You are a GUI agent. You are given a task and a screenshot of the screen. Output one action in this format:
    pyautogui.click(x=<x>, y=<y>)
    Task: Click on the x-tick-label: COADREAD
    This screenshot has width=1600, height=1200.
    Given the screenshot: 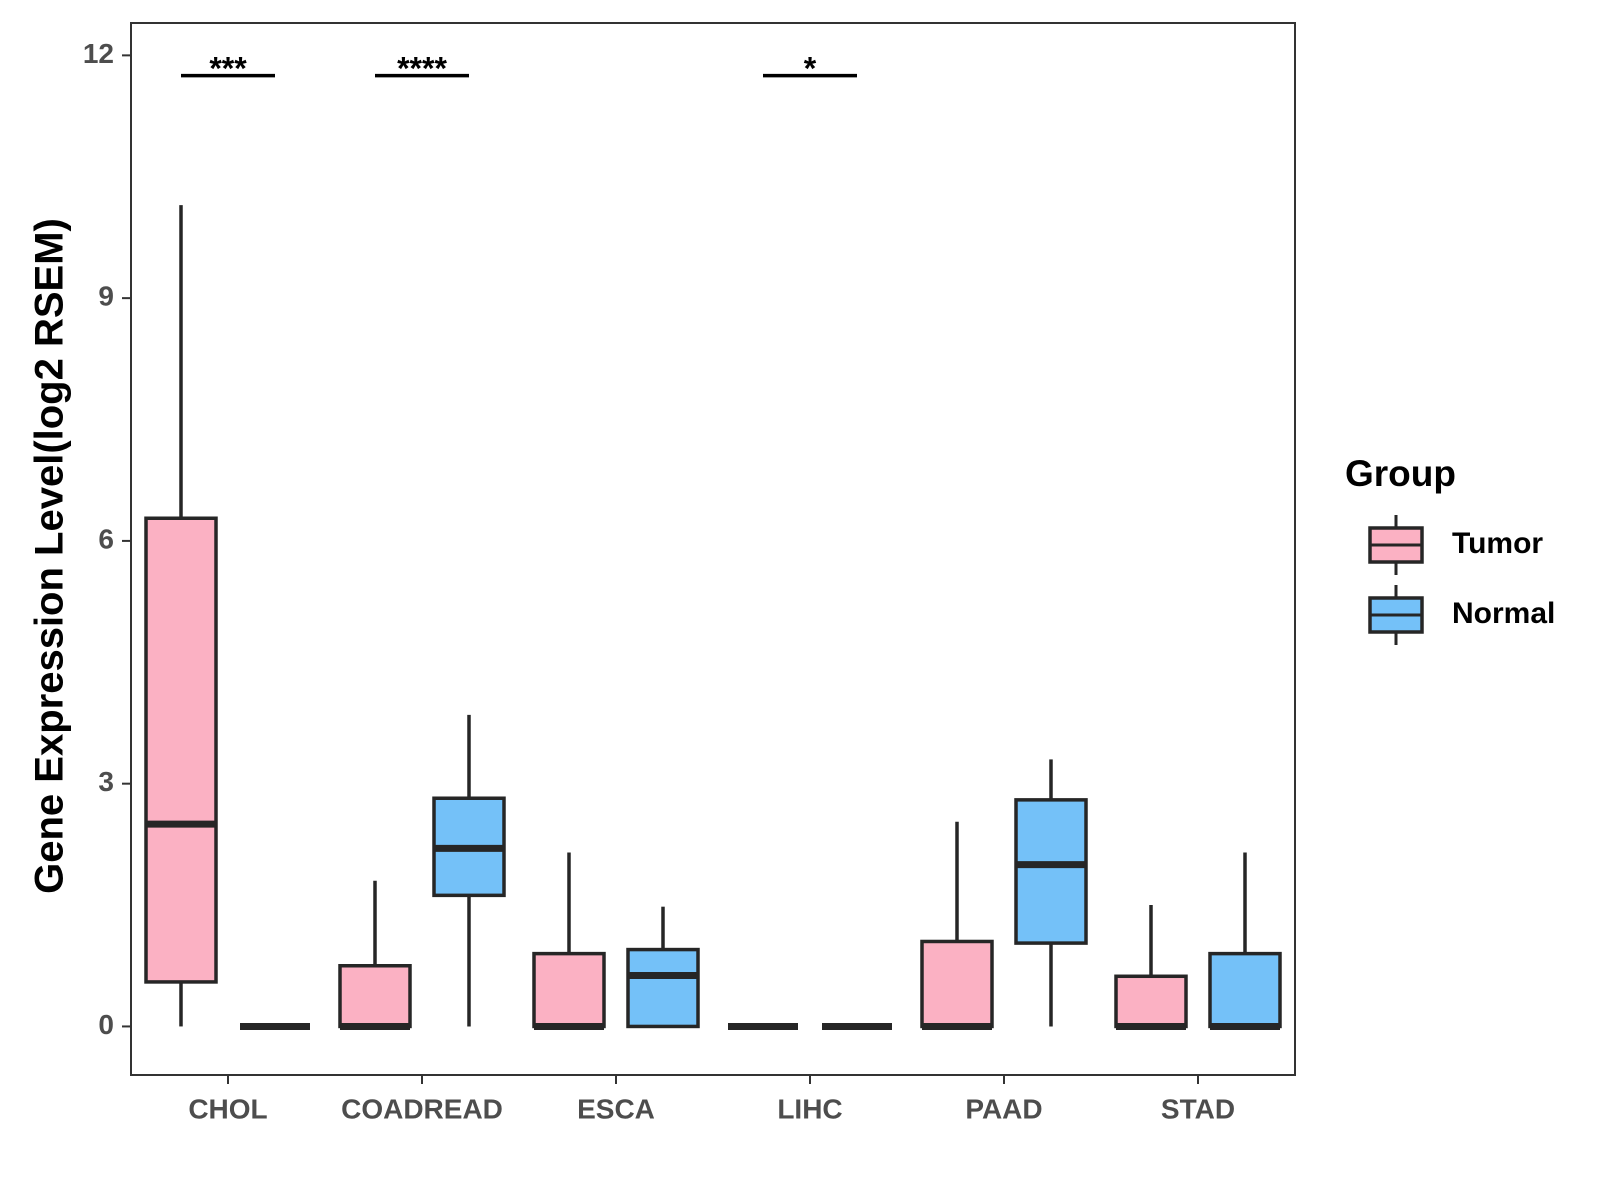 What is the action you would take?
    pyautogui.click(x=422, y=1108)
    